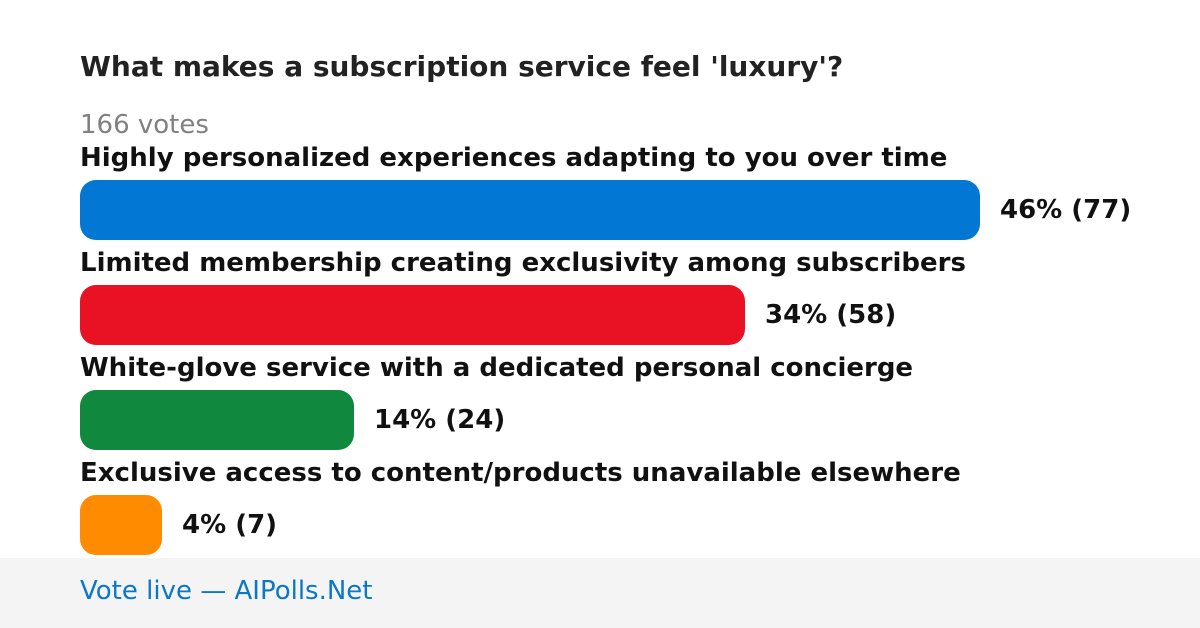 The image size is (1200, 628). Describe the element at coordinates (440, 420) in the screenshot. I see `option-value: 14% (24)` at that location.